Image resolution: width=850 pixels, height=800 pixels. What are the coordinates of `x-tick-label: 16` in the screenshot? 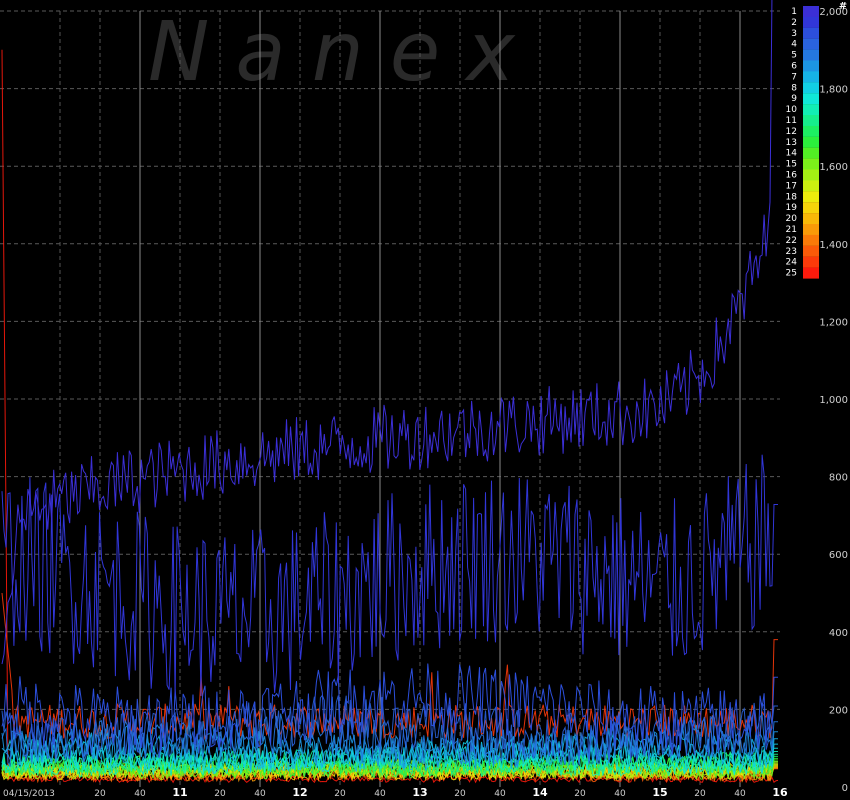 It's located at (780, 792).